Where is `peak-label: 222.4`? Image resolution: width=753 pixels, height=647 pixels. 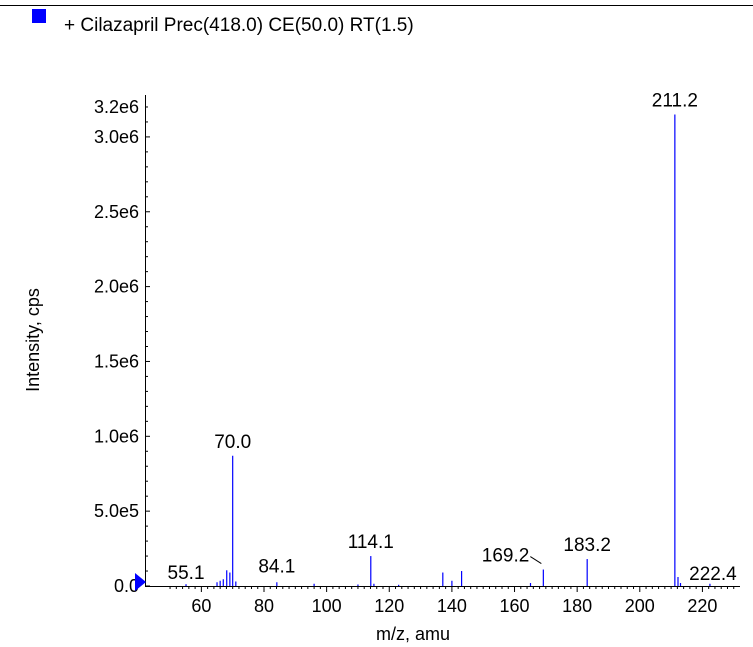
peak-label: 222.4 is located at coordinates (713, 574).